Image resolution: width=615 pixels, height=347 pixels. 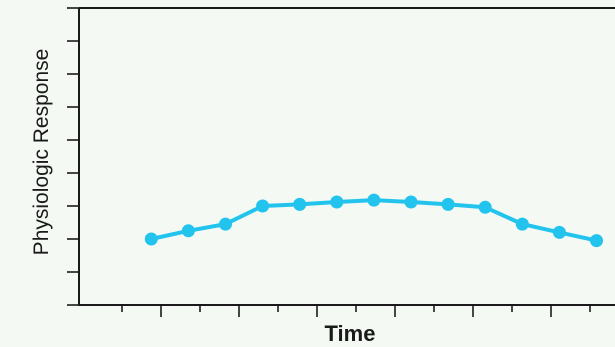 What do you see at coordinates (41, 152) in the screenshot?
I see `y-axis-label: Physiologic Response` at bounding box center [41, 152].